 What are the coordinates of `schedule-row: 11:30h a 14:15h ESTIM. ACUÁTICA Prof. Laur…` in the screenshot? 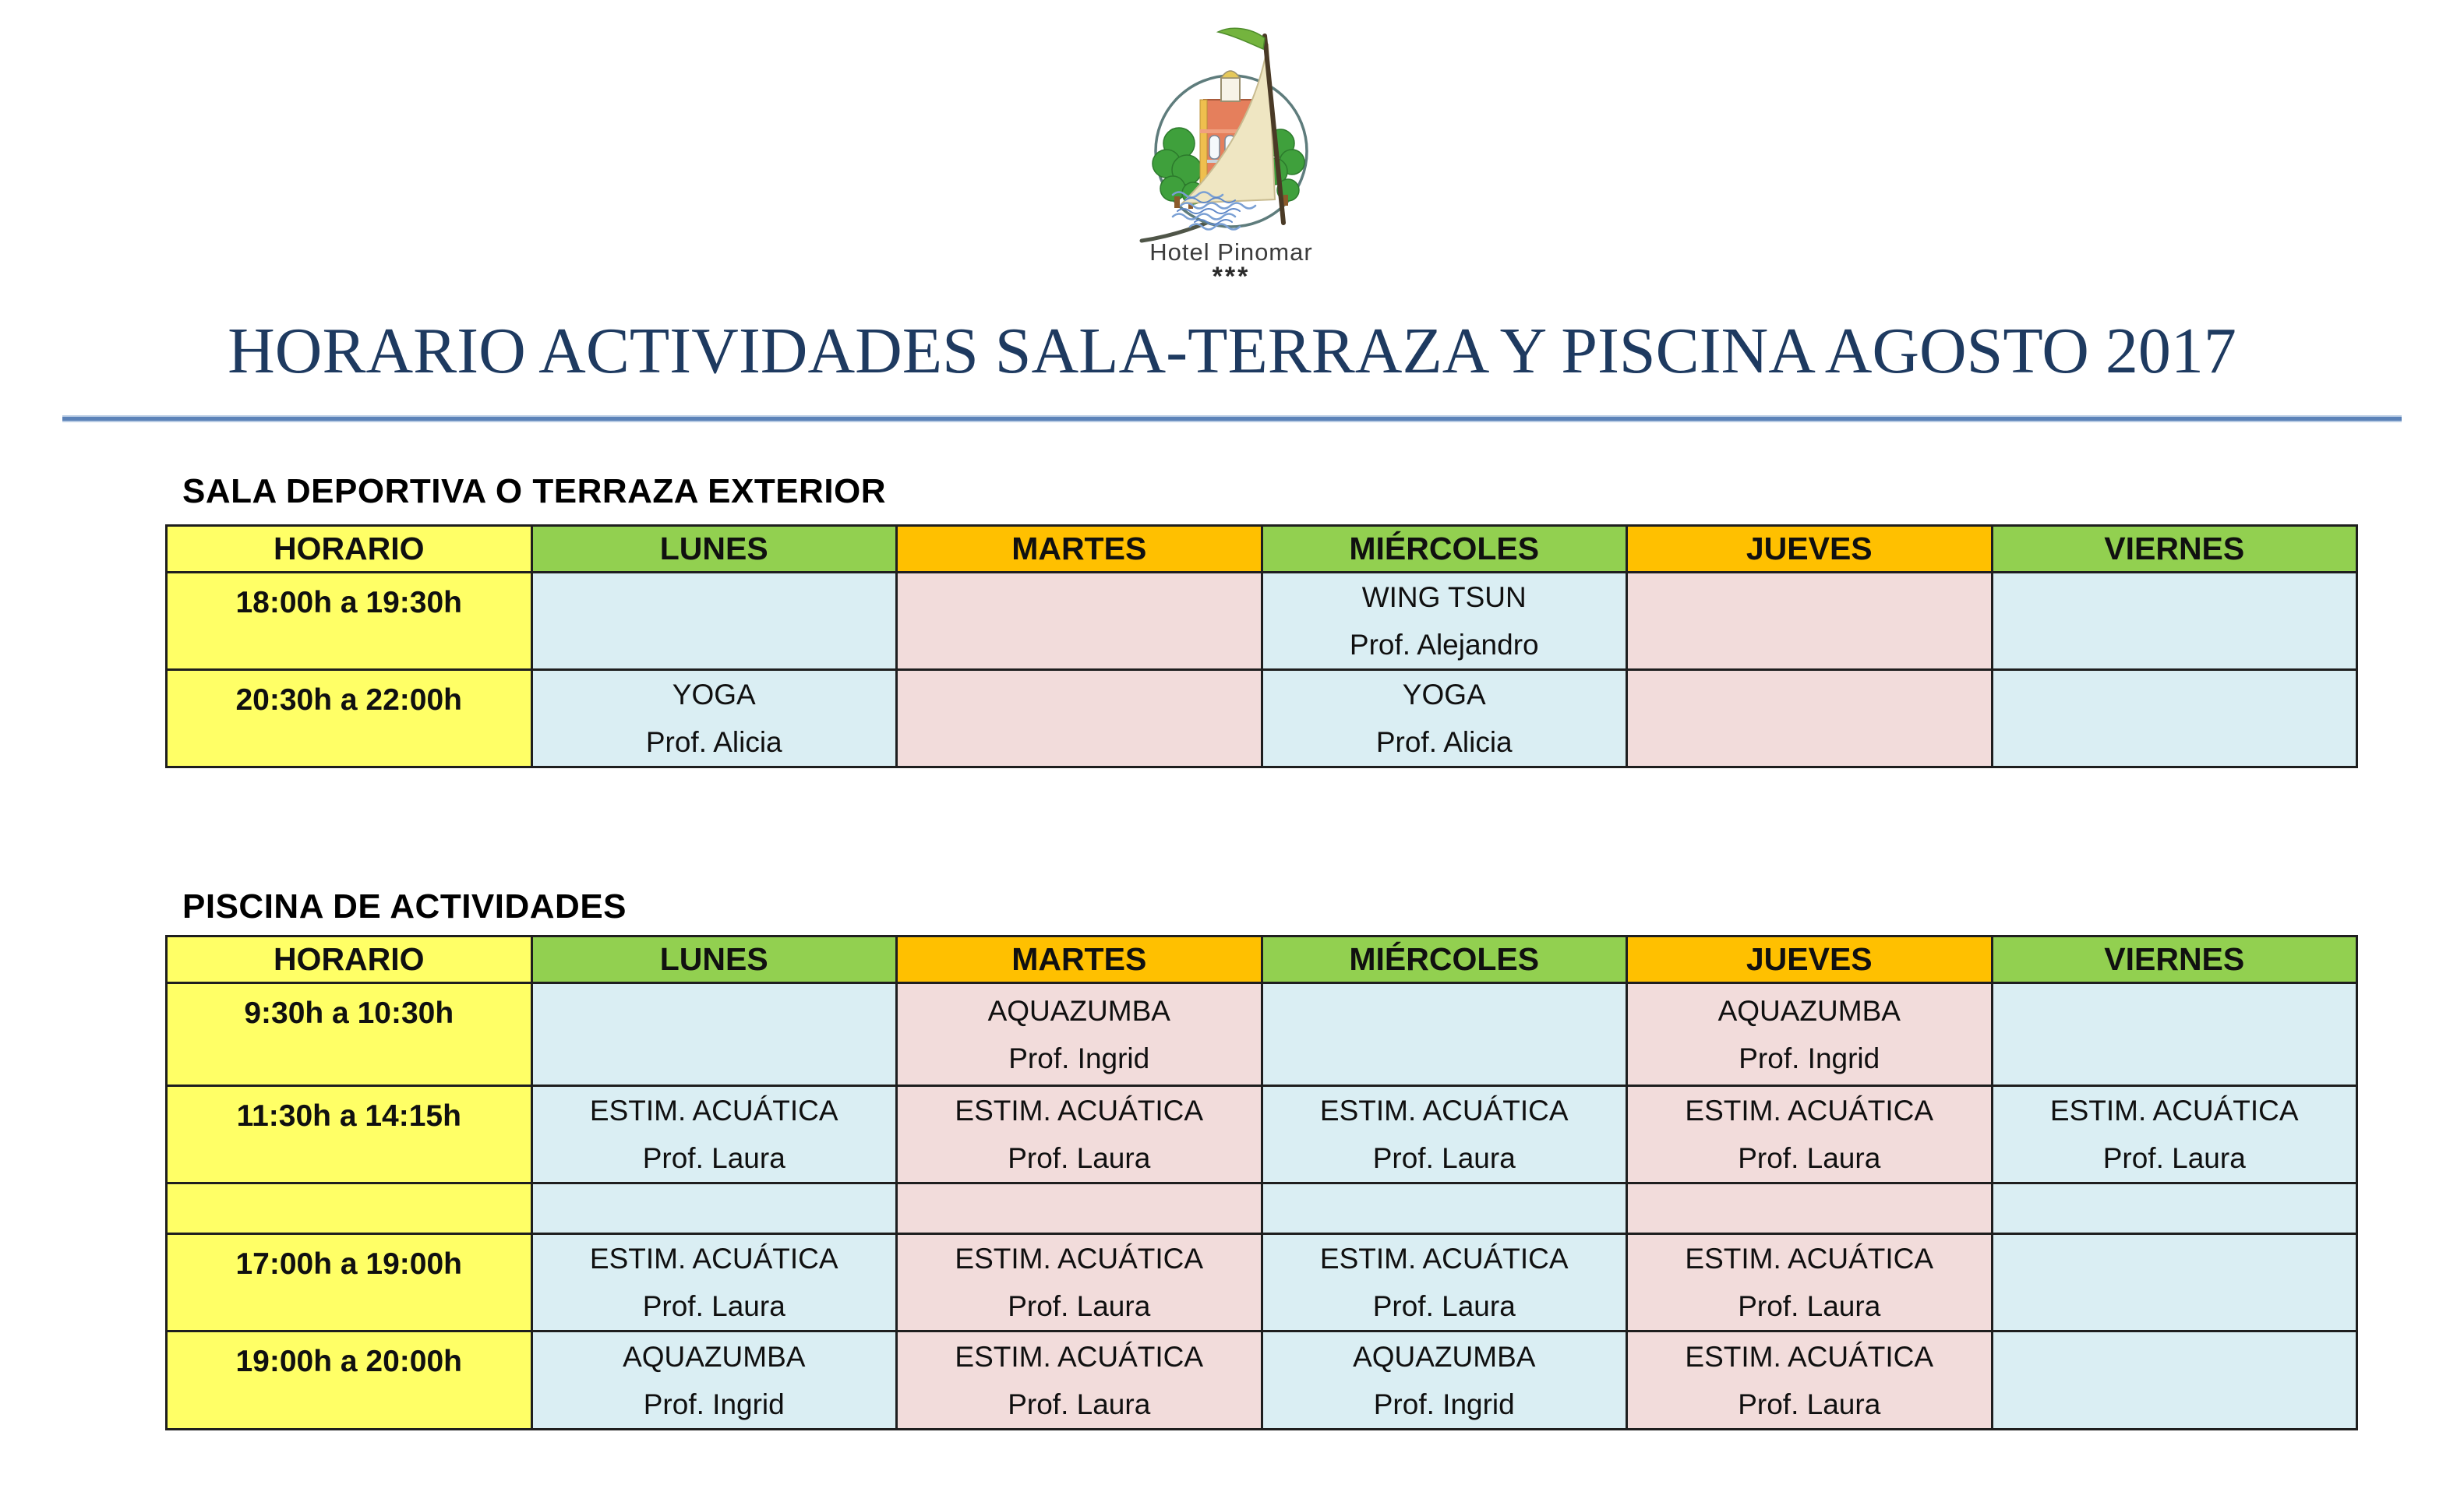 It's located at (1261, 1134).